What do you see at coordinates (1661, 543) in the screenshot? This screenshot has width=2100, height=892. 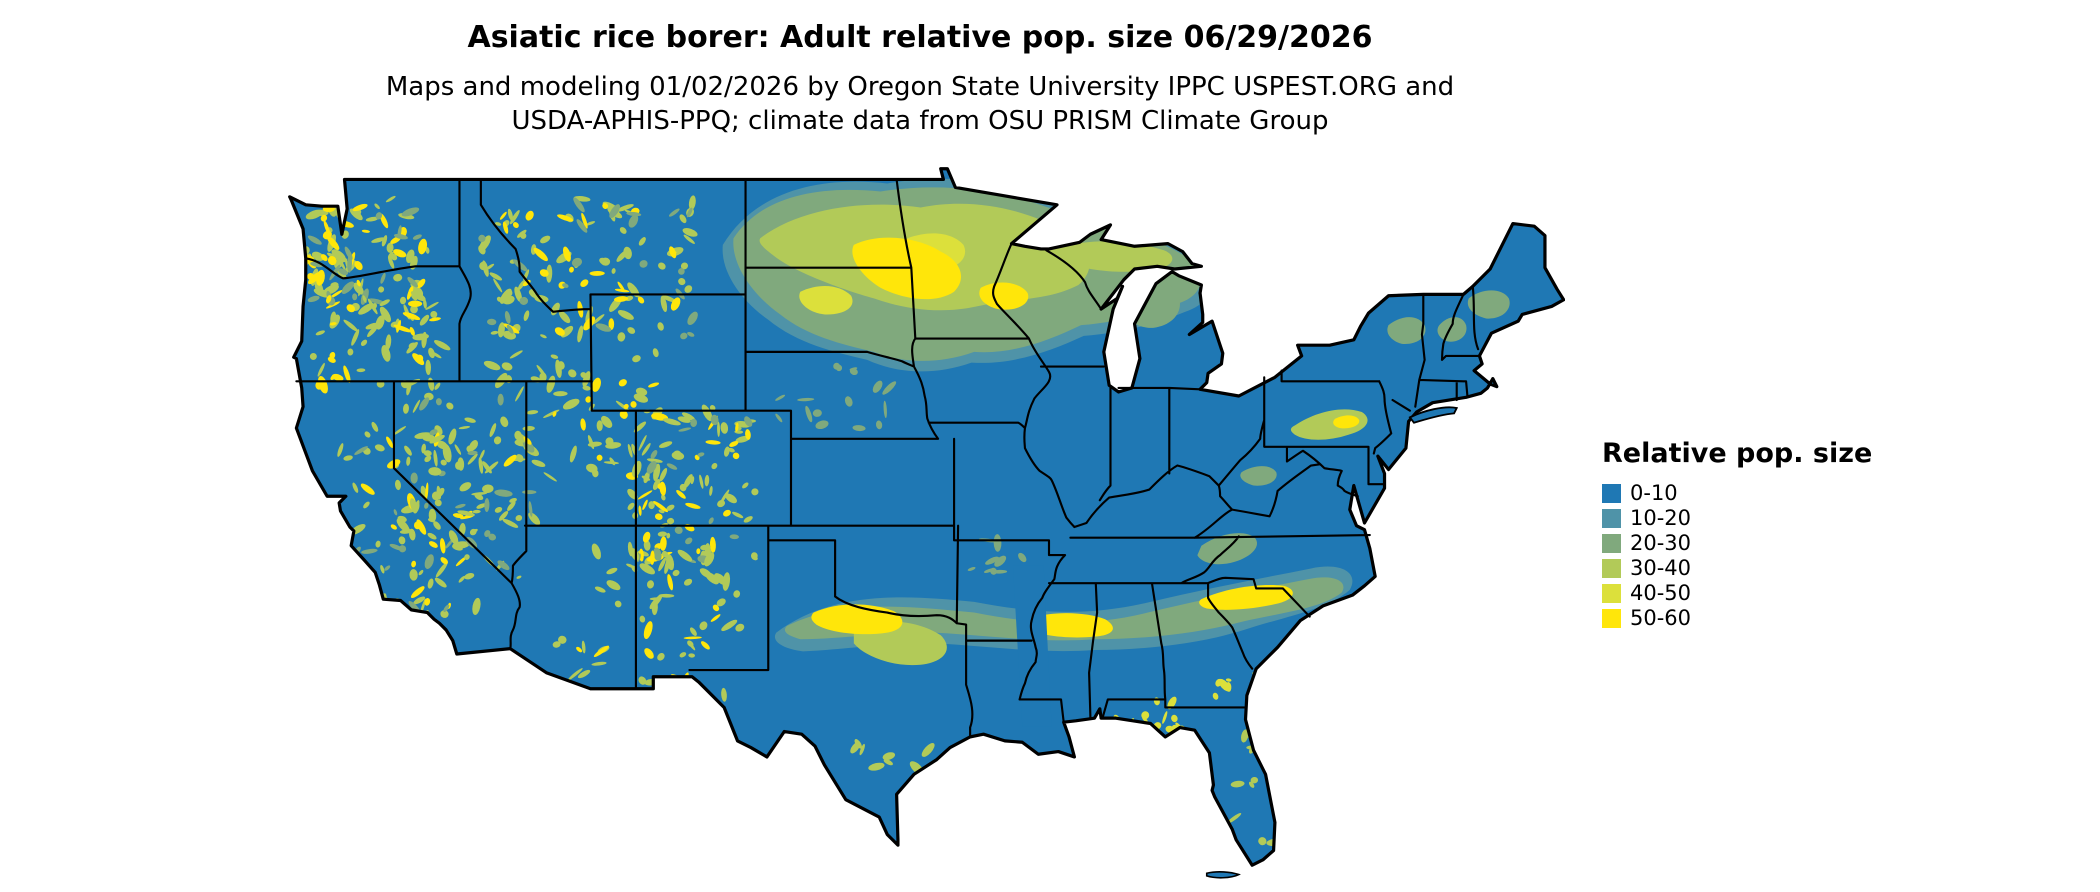 I see `legend-label-20-30: 20-30` at bounding box center [1661, 543].